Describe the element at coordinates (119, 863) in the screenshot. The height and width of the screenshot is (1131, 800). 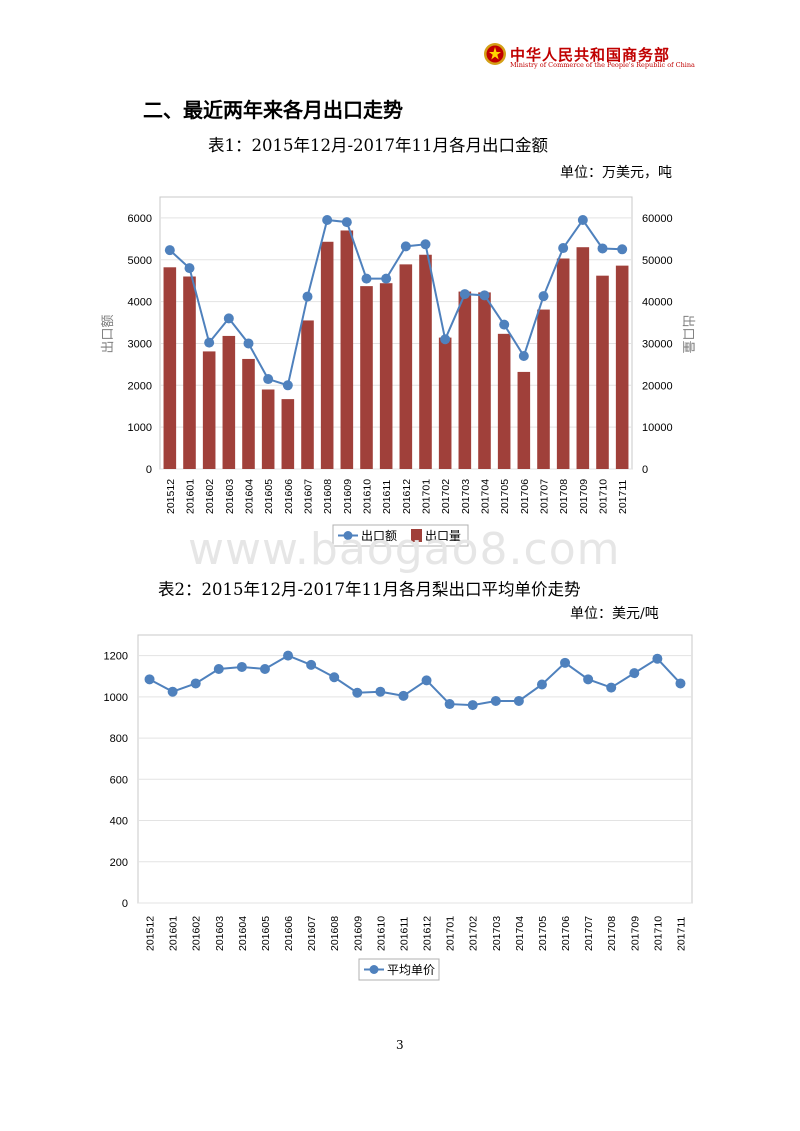
I see `y-tick-label: 200` at that location.